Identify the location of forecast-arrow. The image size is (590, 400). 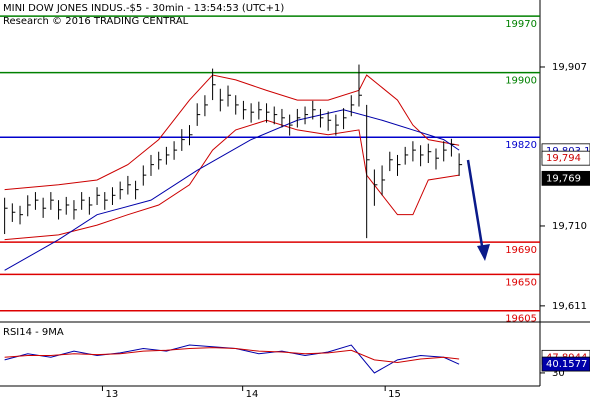
(475, 206).